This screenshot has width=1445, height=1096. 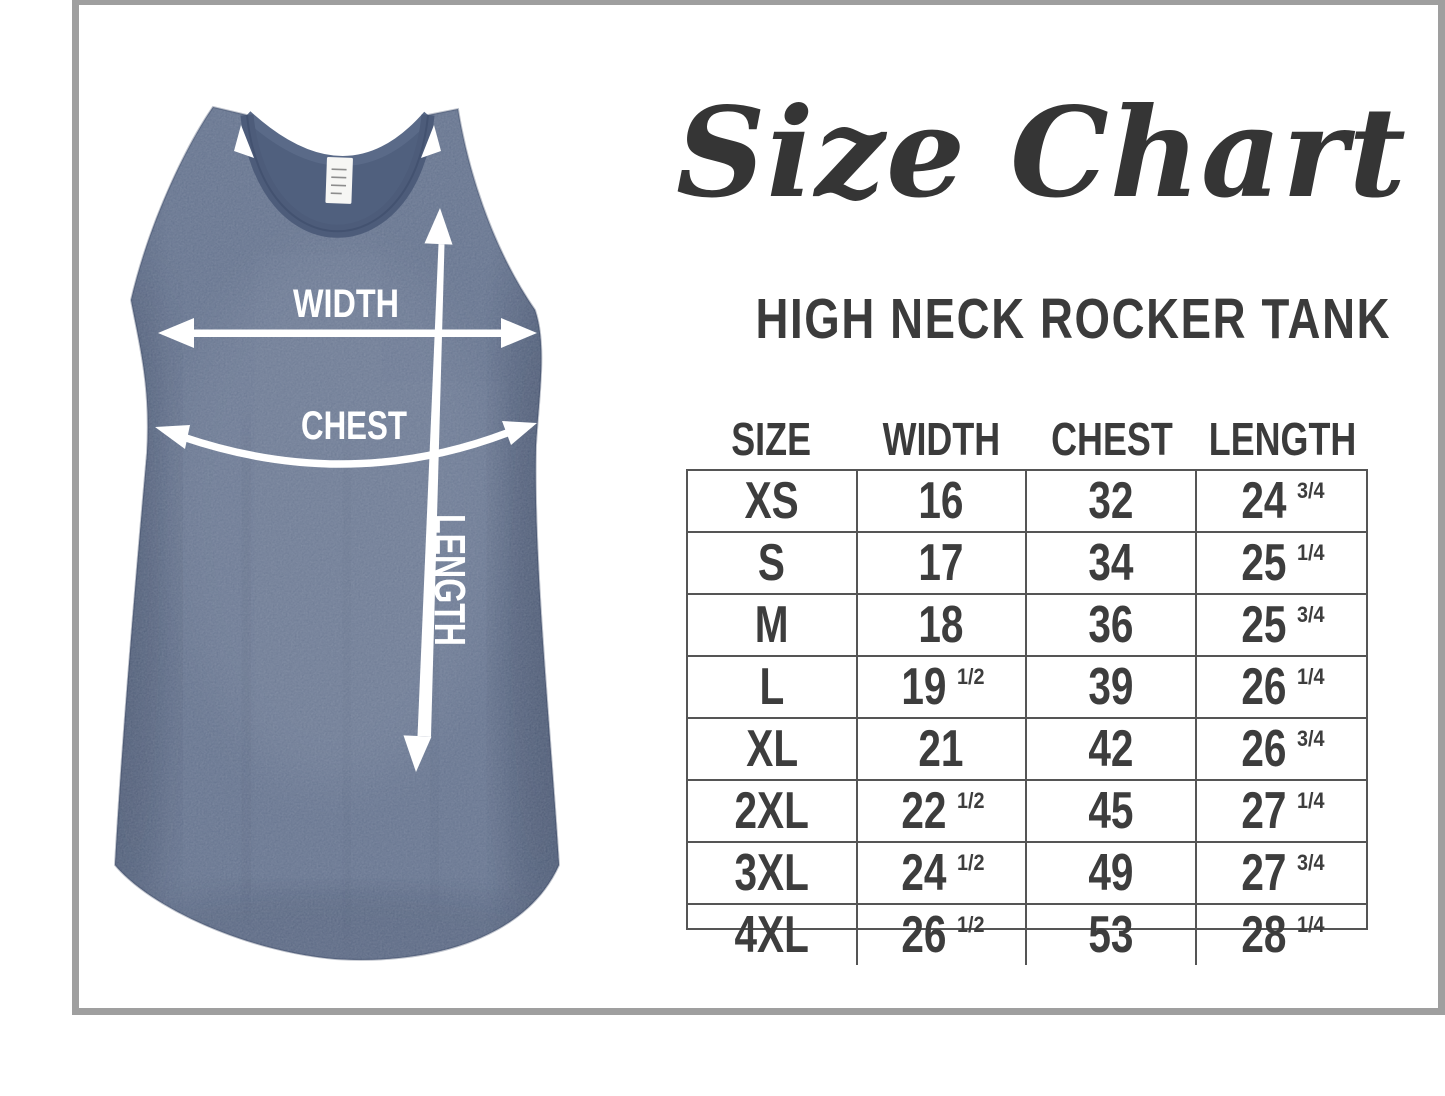 I want to click on cell-width-2xl: 22 1/2, so click(x=942, y=812).